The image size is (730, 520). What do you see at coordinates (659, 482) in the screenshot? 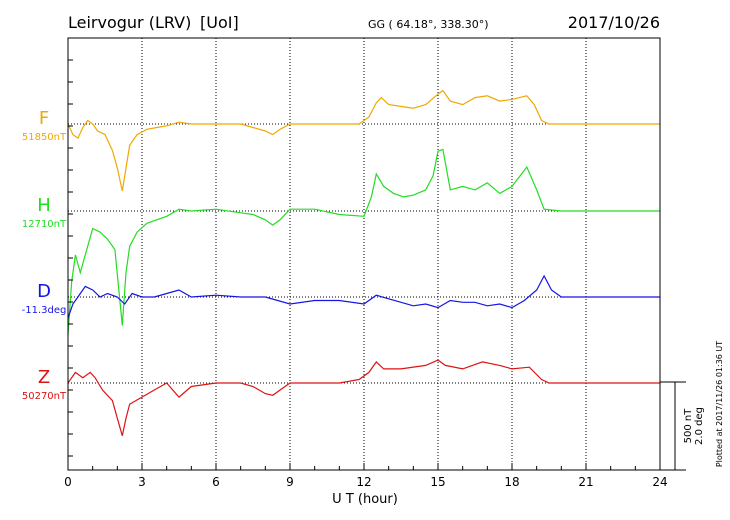
I see `x-tick-label: 24` at bounding box center [659, 482].